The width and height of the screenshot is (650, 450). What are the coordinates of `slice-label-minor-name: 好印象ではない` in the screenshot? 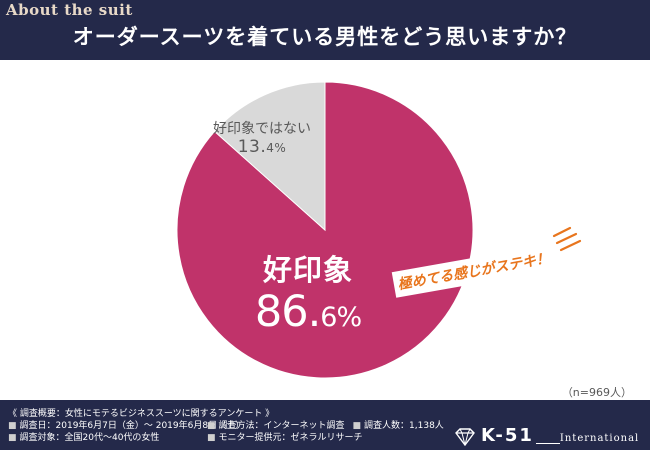 It's located at (262, 129).